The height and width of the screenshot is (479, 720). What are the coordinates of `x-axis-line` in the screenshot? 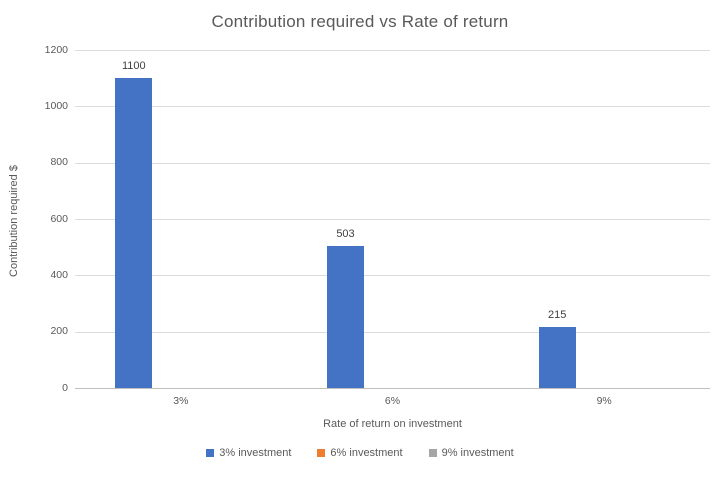 It's located at (392, 388).